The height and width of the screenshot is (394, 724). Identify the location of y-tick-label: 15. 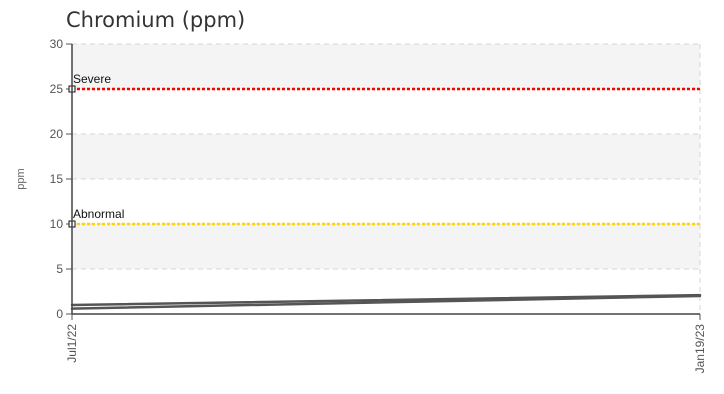
(57, 179).